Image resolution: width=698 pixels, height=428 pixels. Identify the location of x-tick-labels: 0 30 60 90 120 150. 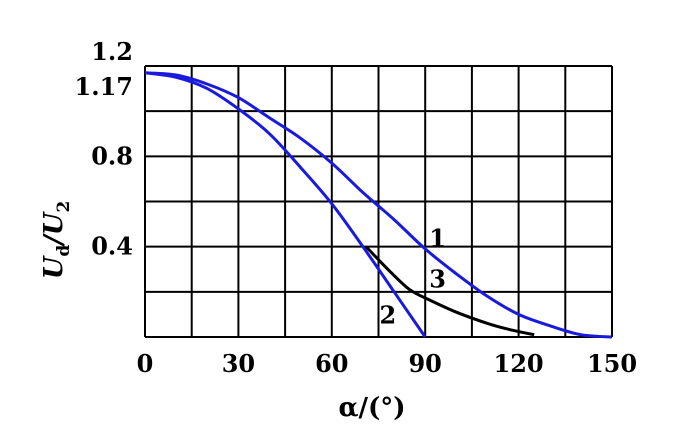
(387, 363).